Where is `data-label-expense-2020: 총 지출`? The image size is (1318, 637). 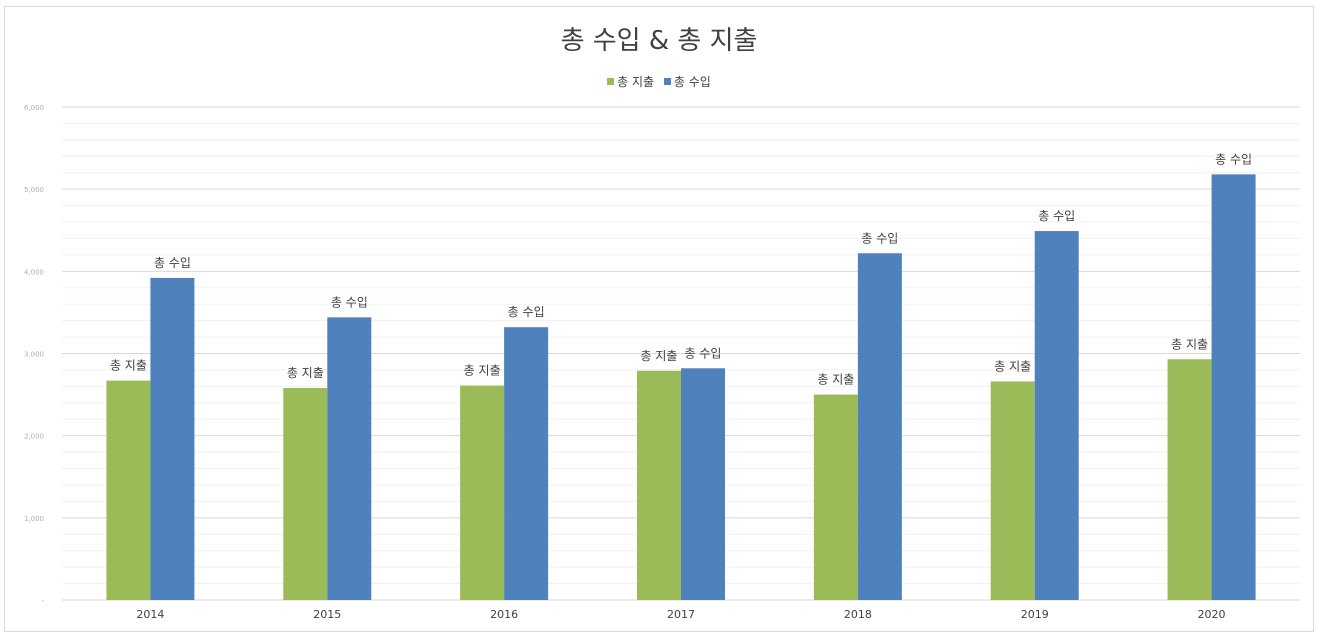 data-label-expense-2020: 총 지출 is located at coordinates (1189, 344).